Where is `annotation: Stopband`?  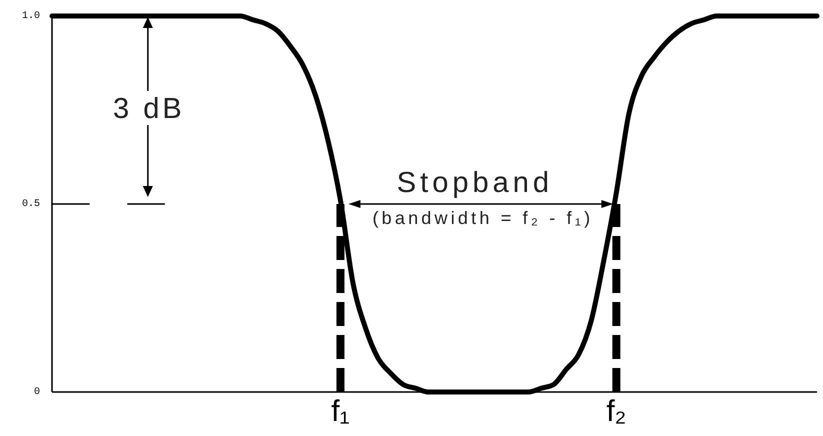 annotation: Stopband is located at coordinates (474, 183).